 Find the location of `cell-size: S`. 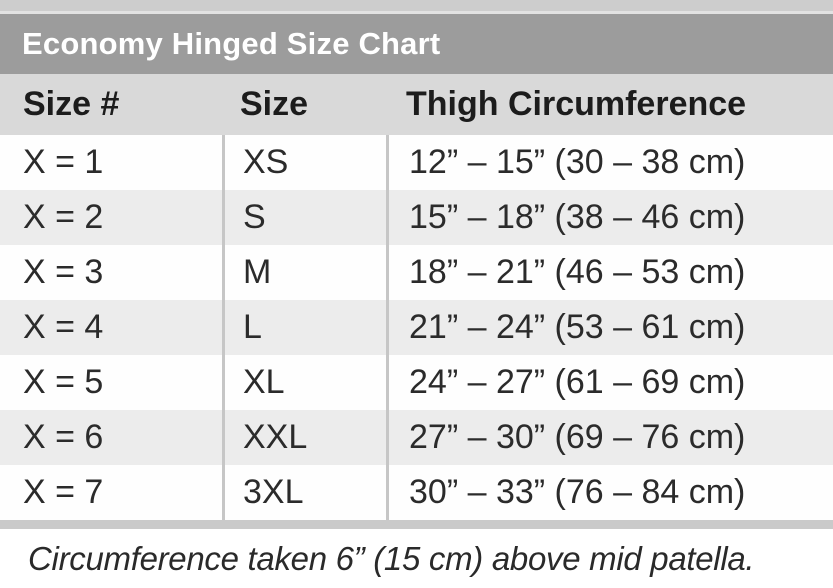

cell-size: S is located at coordinates (304, 217).